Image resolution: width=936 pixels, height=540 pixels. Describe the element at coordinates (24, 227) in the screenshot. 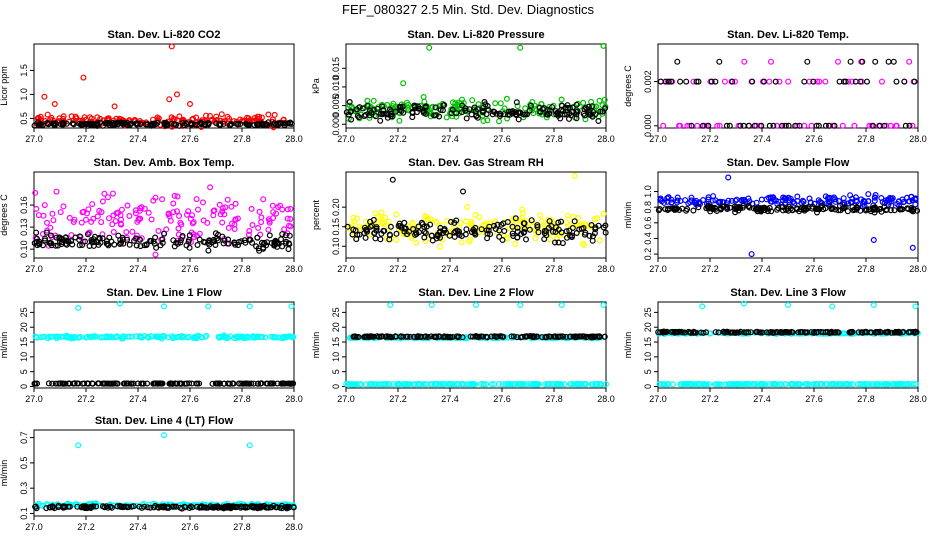

I see `y-tick-label: 0.13` at that location.